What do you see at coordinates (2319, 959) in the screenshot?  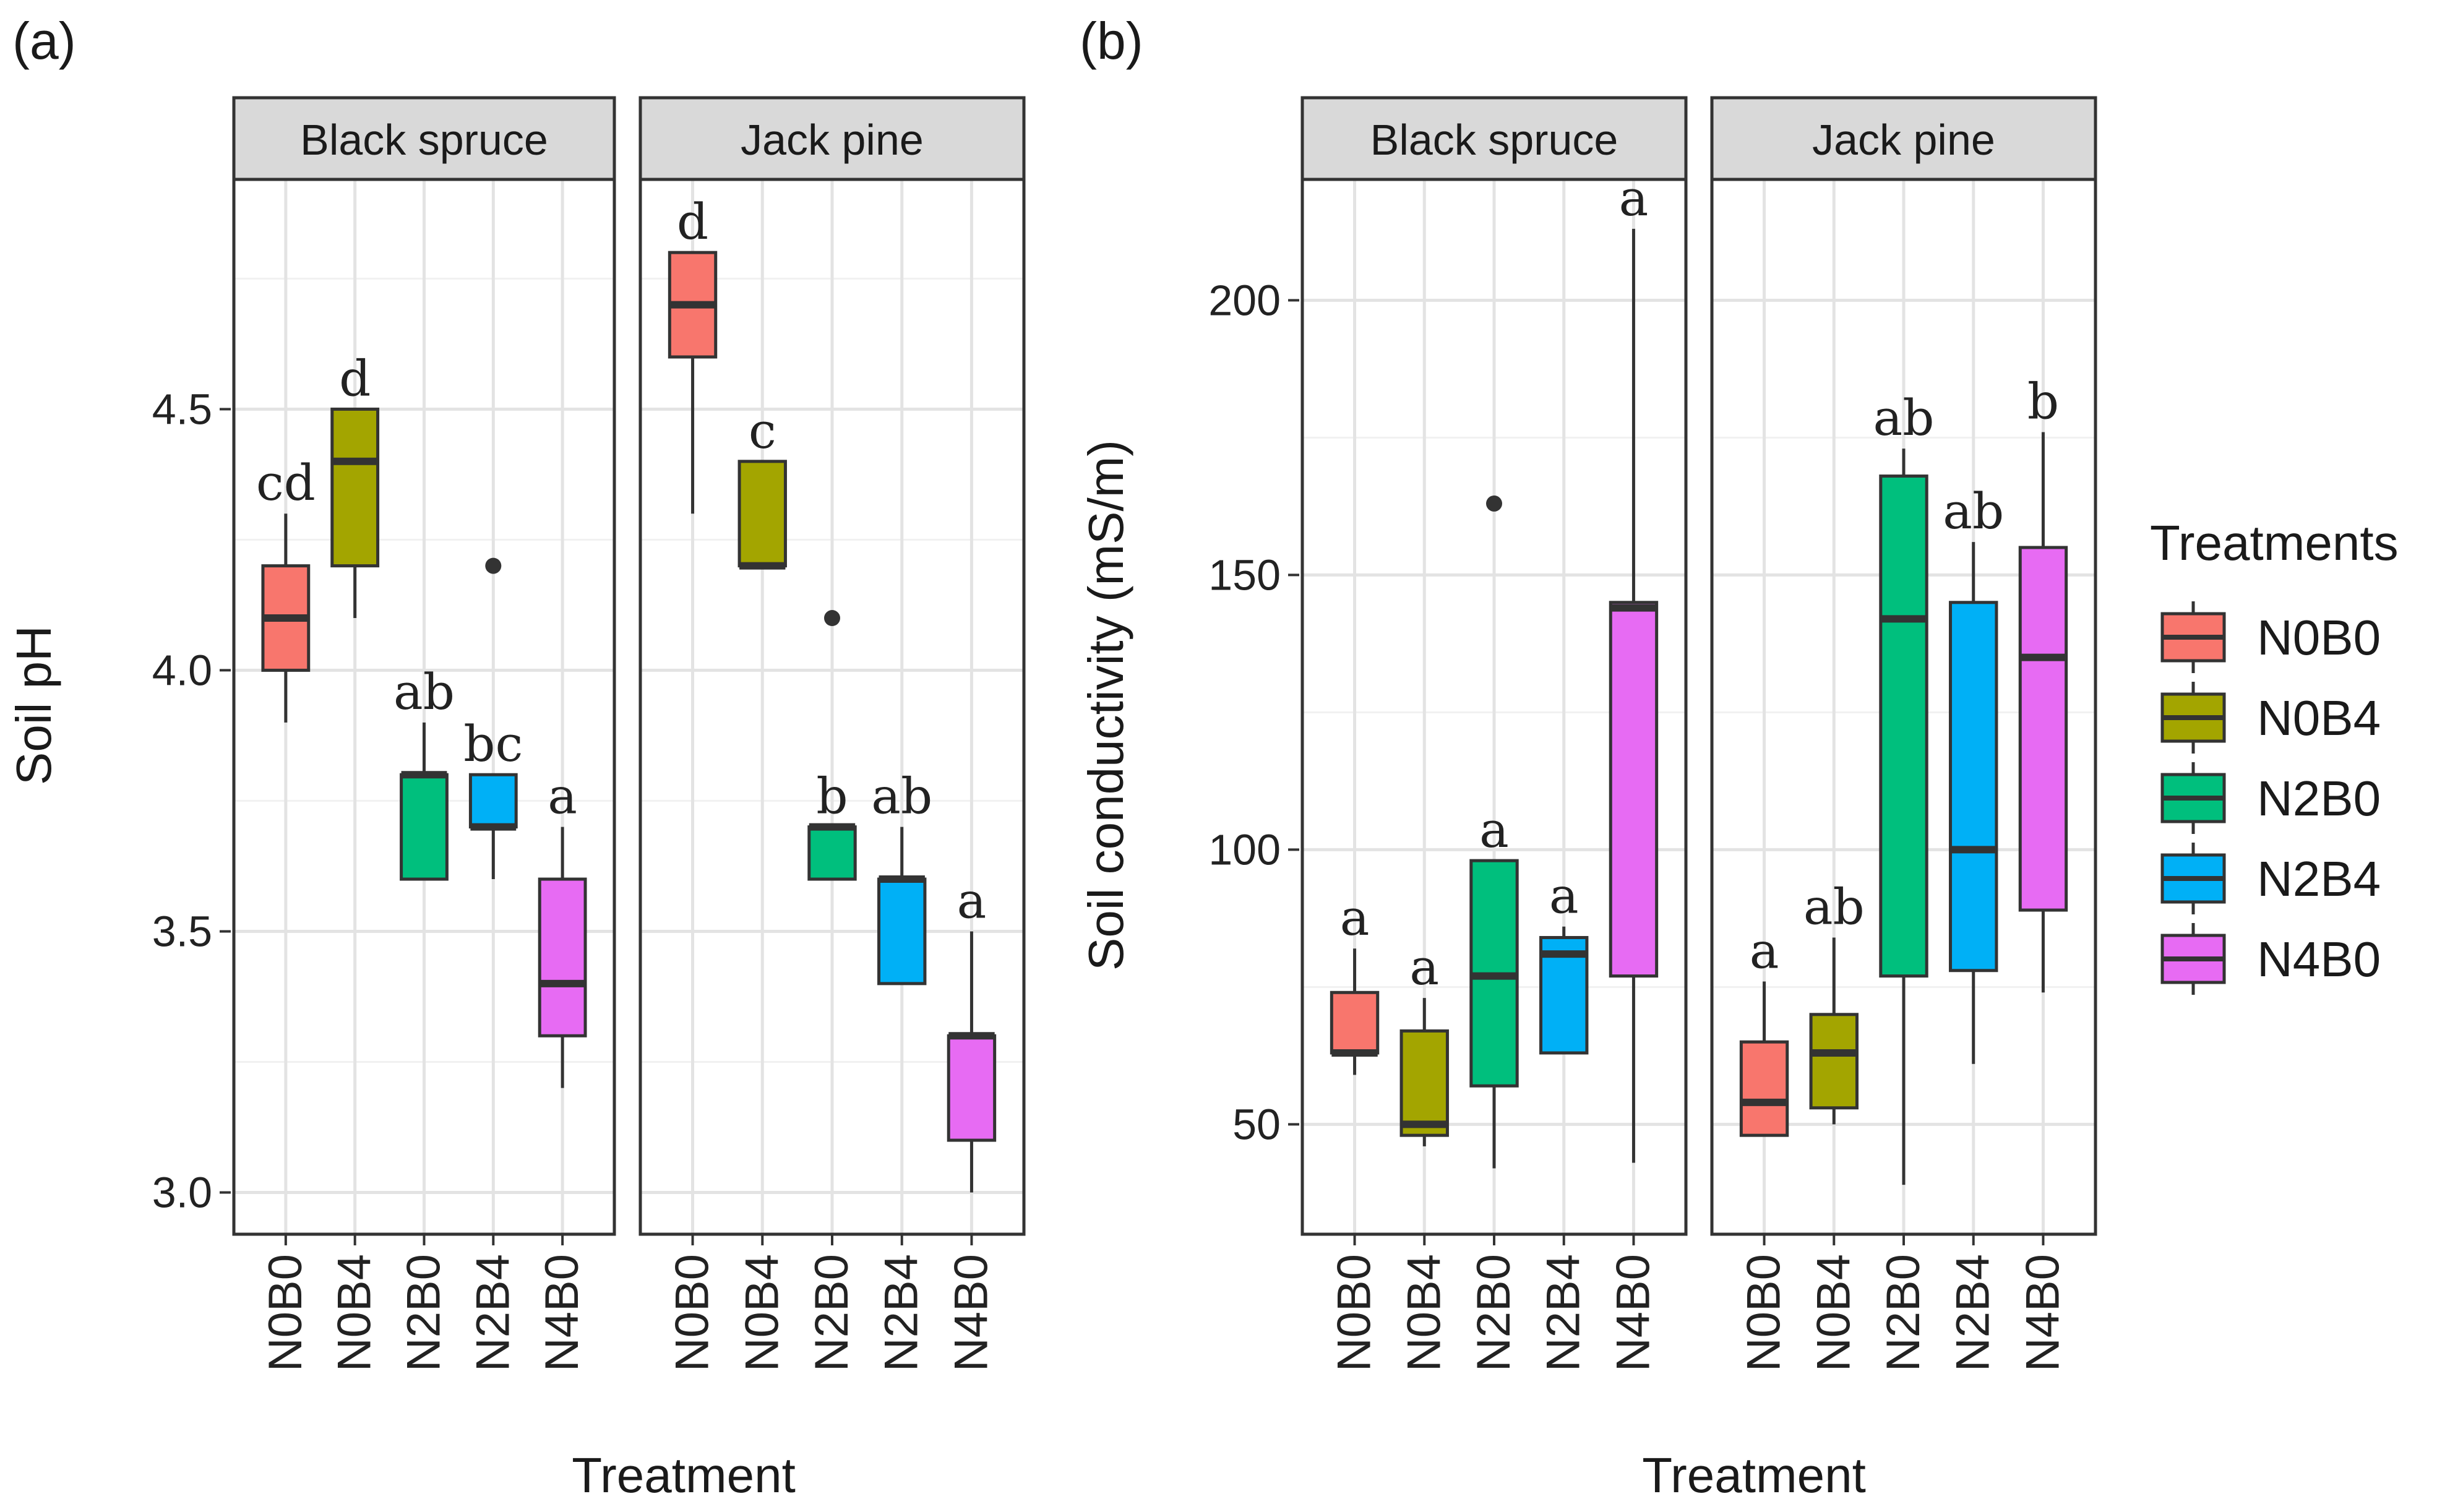 I see `legend-item-label: N4B0` at bounding box center [2319, 959].